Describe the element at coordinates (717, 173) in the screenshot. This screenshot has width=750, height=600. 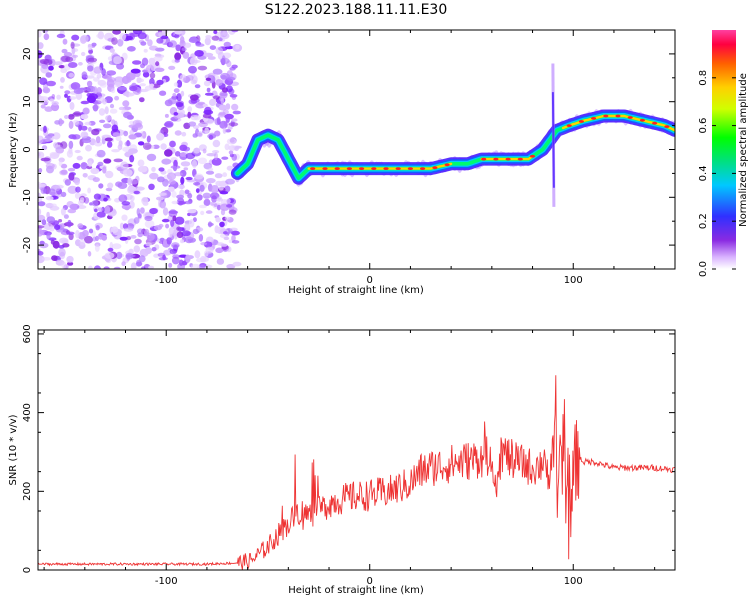
I see `colorbar-ticks: 0.0 0.2 0.4 0.6 0.8` at that location.